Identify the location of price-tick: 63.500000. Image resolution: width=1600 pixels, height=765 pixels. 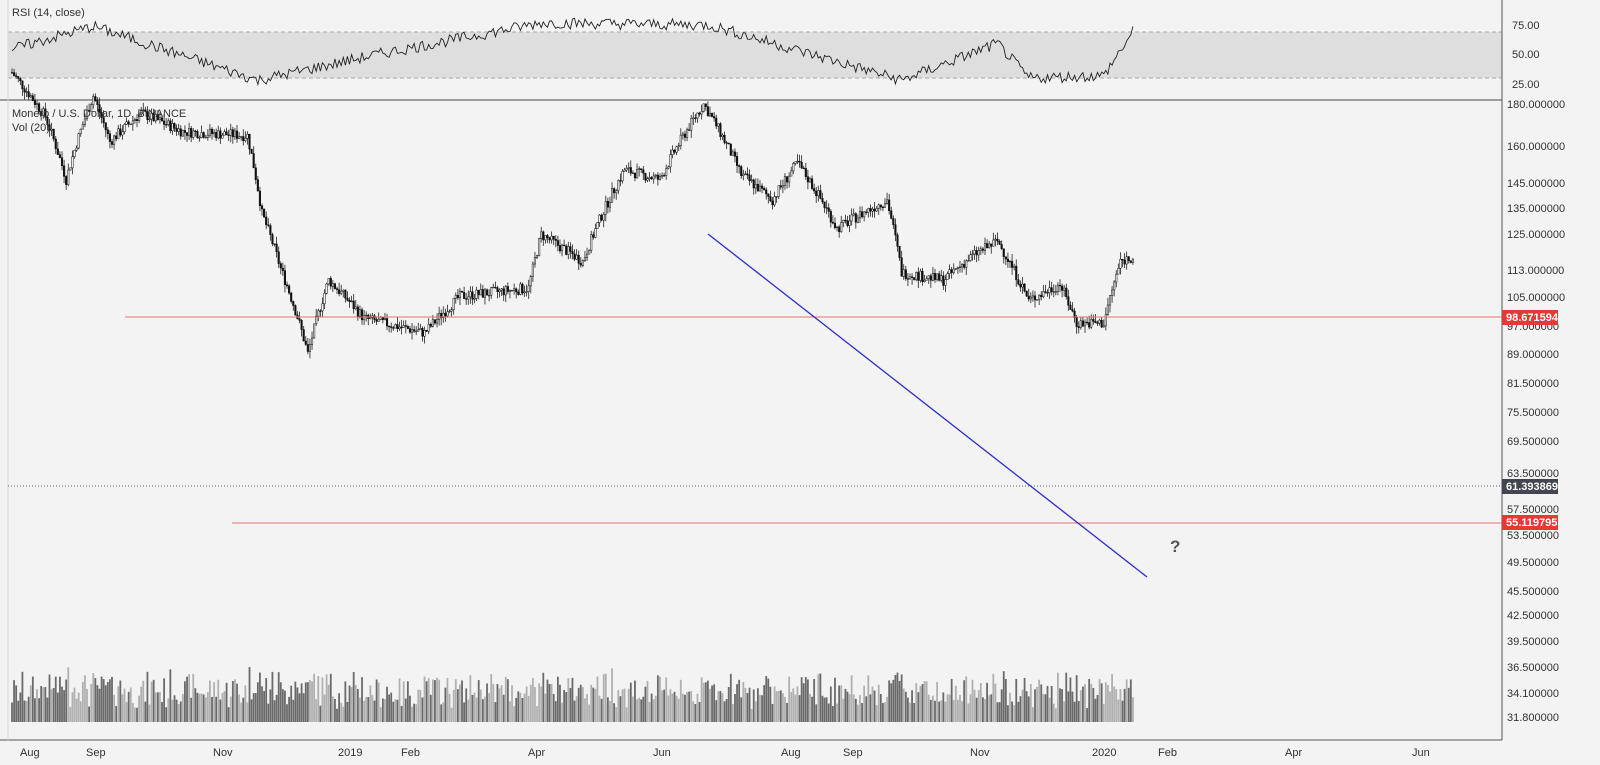
(1533, 474).